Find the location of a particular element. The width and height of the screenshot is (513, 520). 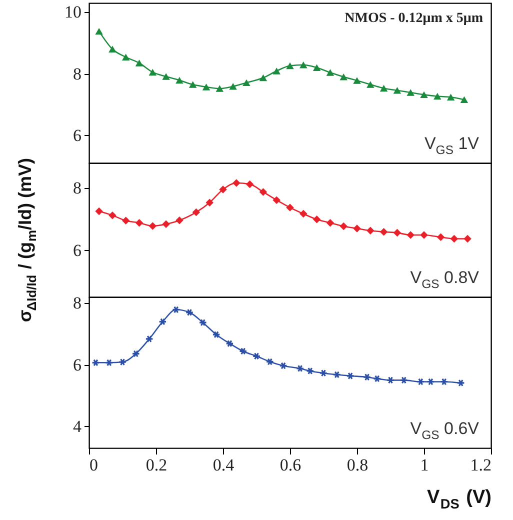

x-tick-label: 0.6 is located at coordinates (291, 465).